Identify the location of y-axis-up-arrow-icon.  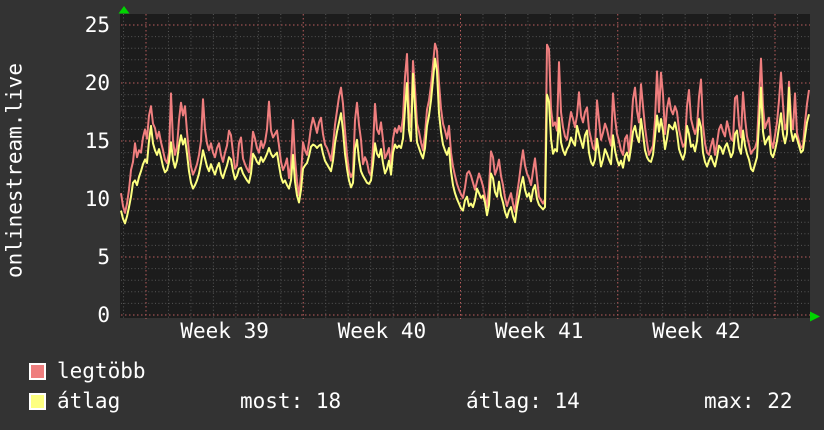
(124, 10).